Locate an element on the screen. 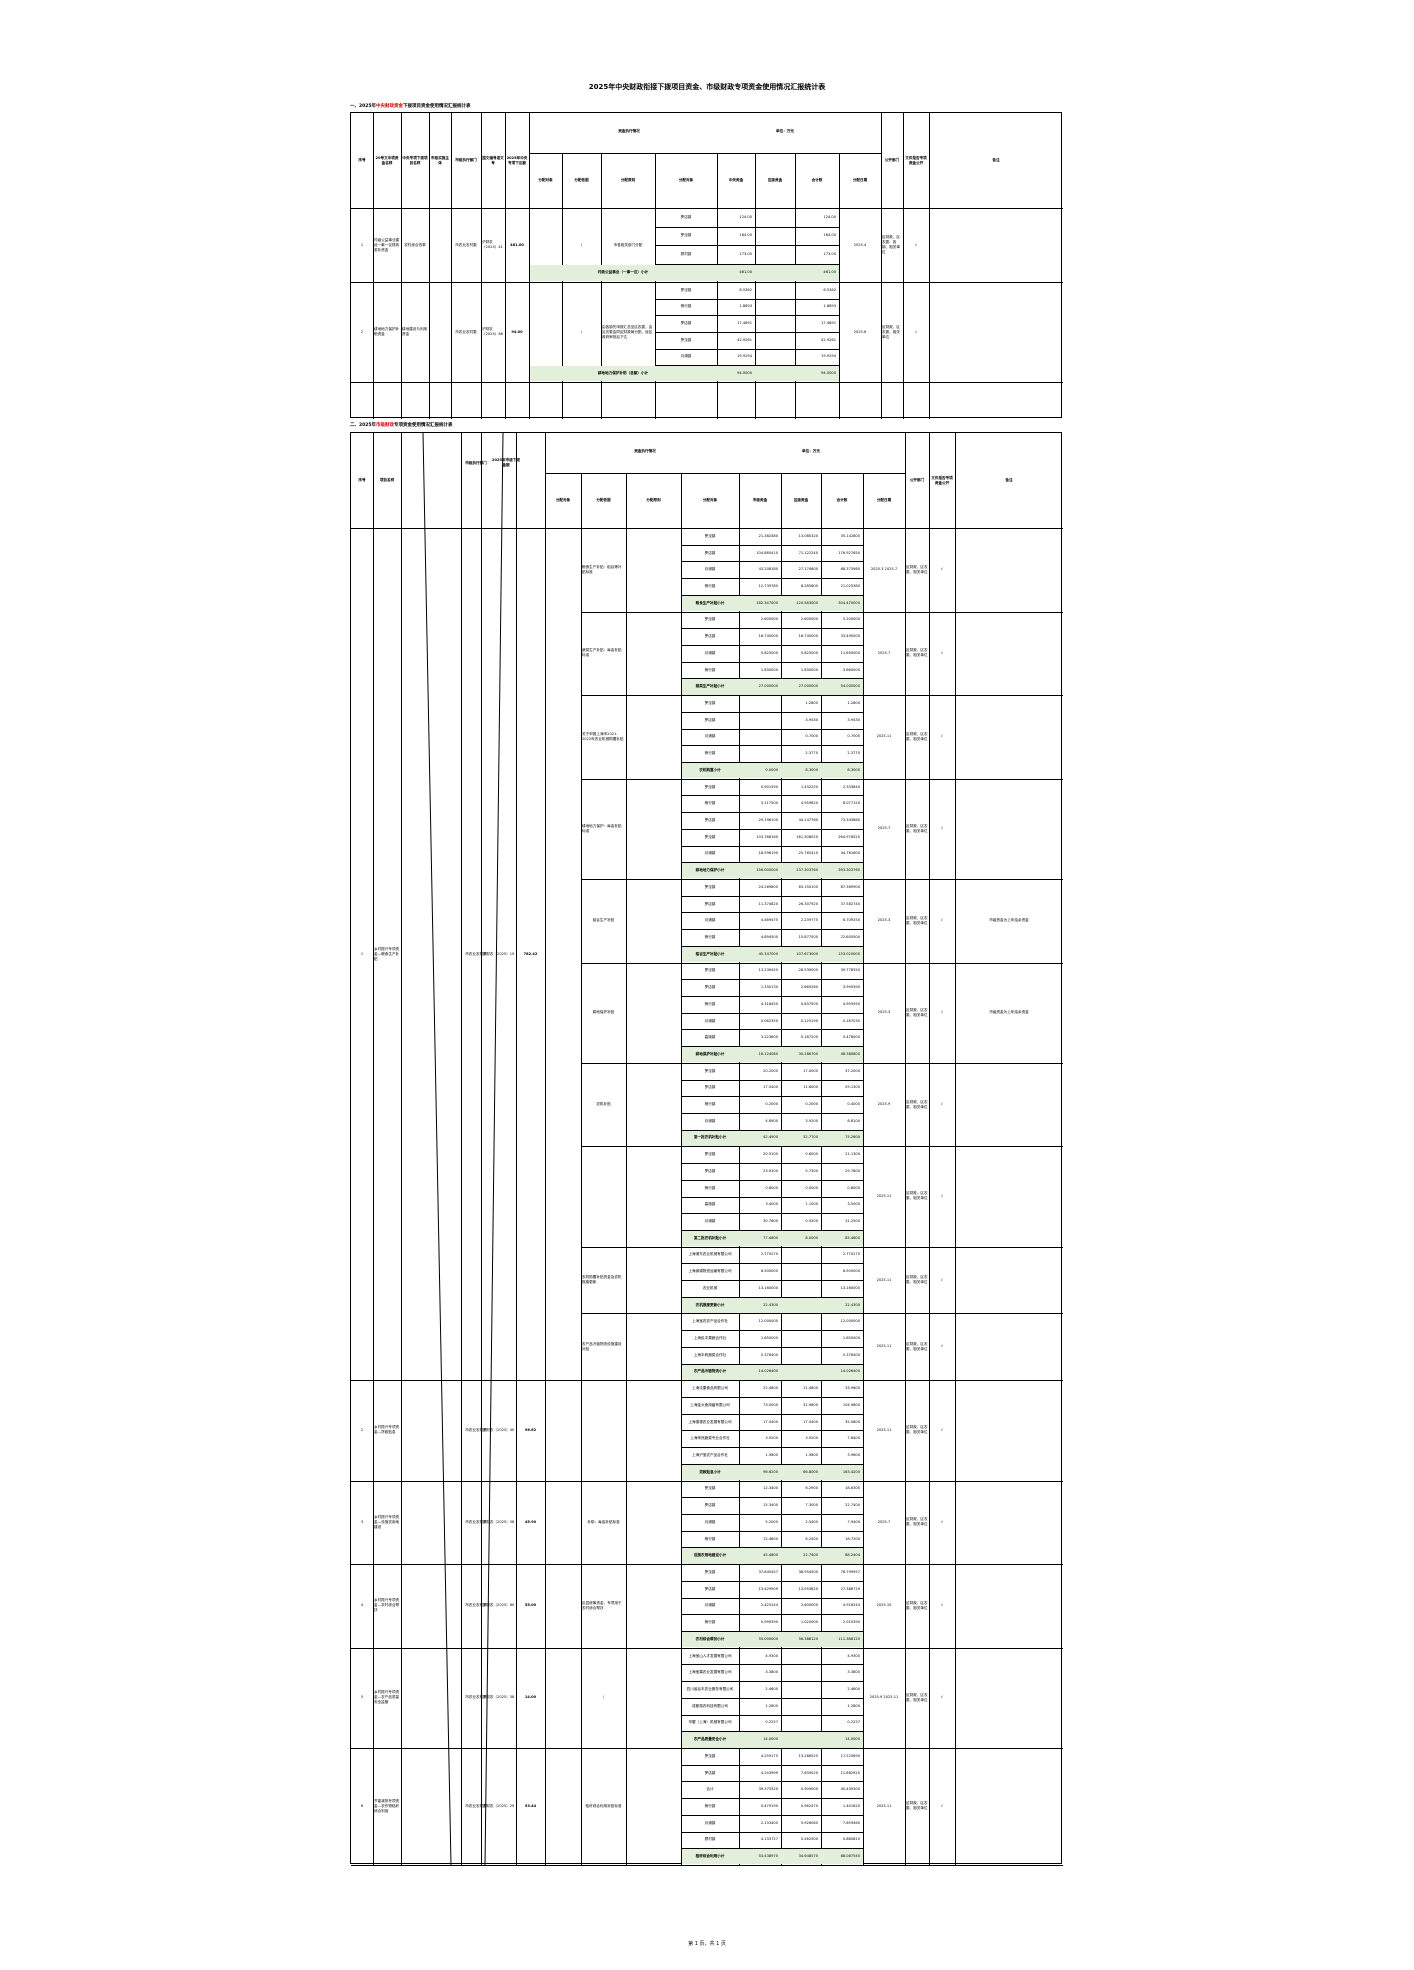  recipient-cell: 罗店镇 is located at coordinates (710, 1087).